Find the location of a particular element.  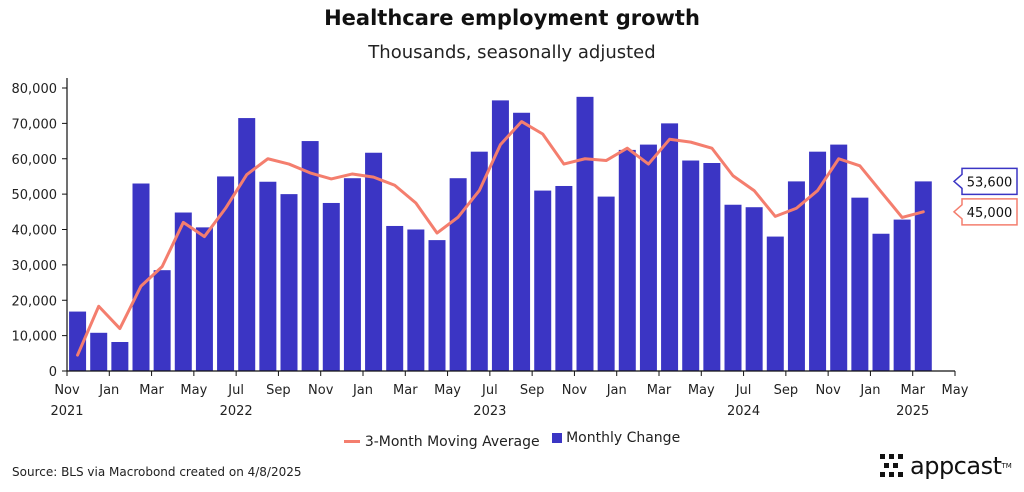

appcast-logo-icon is located at coordinates (891, 465).